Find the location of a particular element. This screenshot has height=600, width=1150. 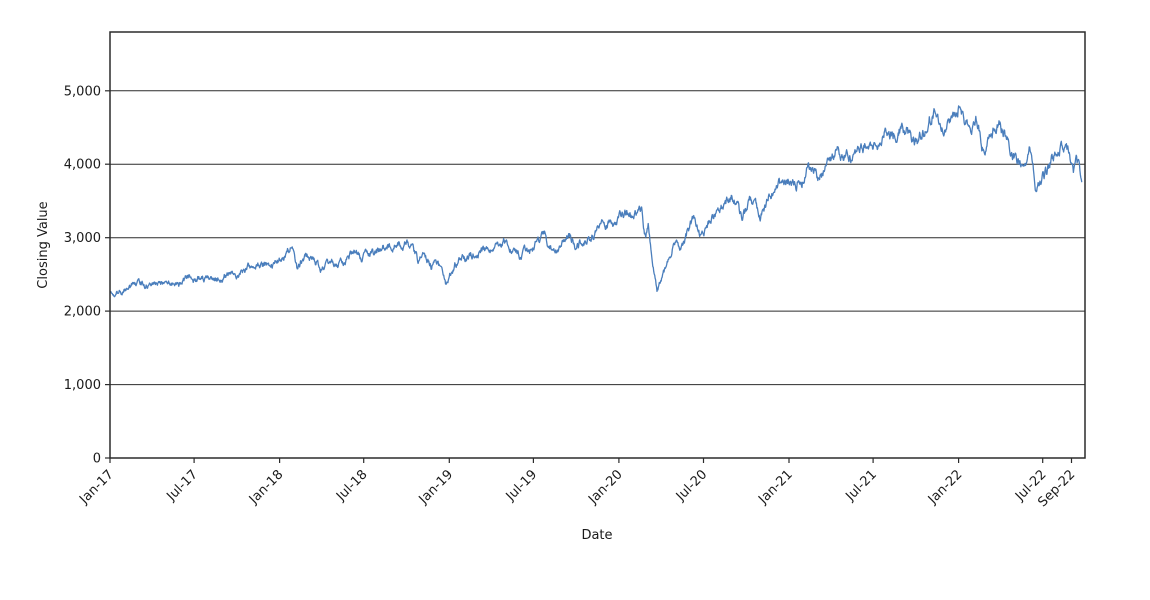

y-tick-label: 1,000 is located at coordinates (82, 385).